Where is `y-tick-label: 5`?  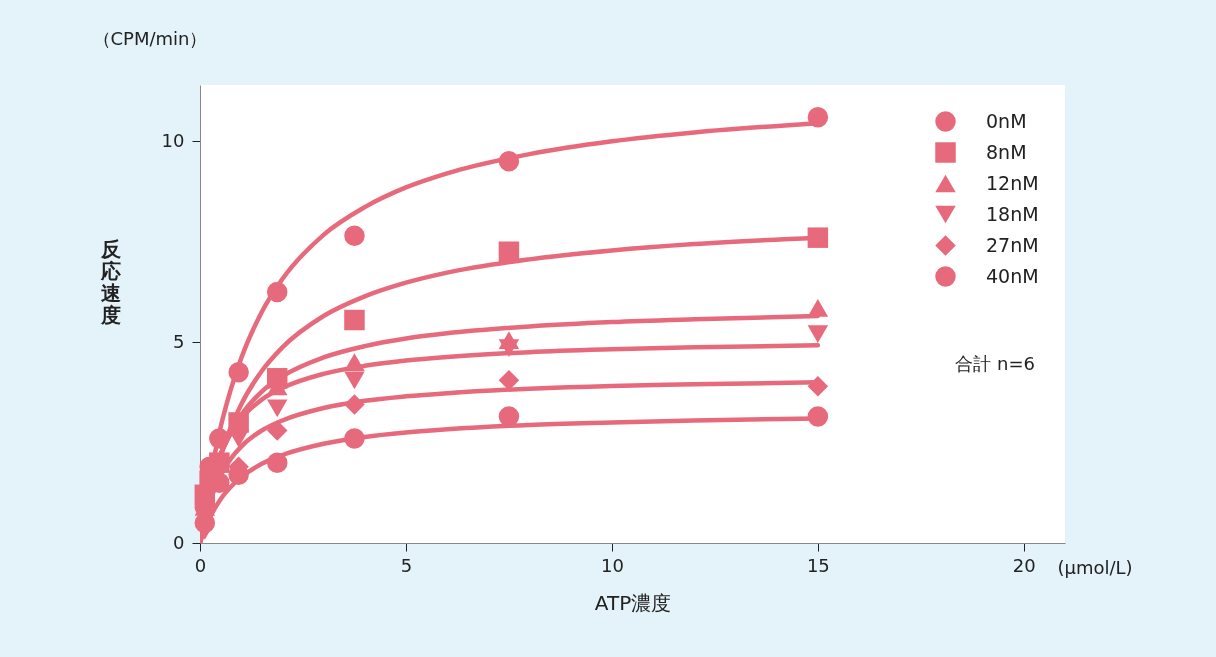 y-tick-label: 5 is located at coordinates (179, 341).